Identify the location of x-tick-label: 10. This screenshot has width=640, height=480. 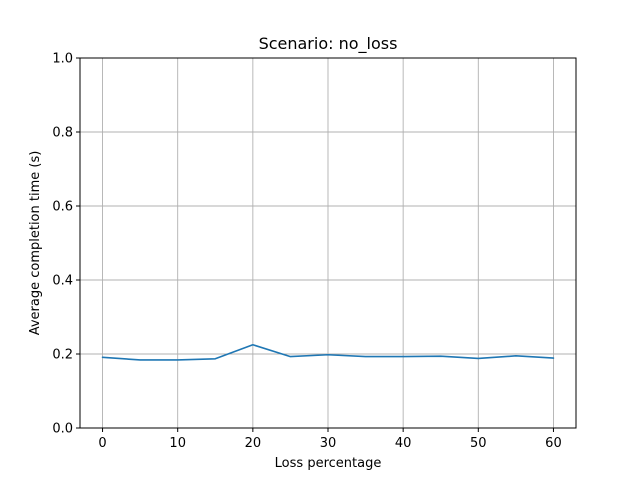
(177, 443).